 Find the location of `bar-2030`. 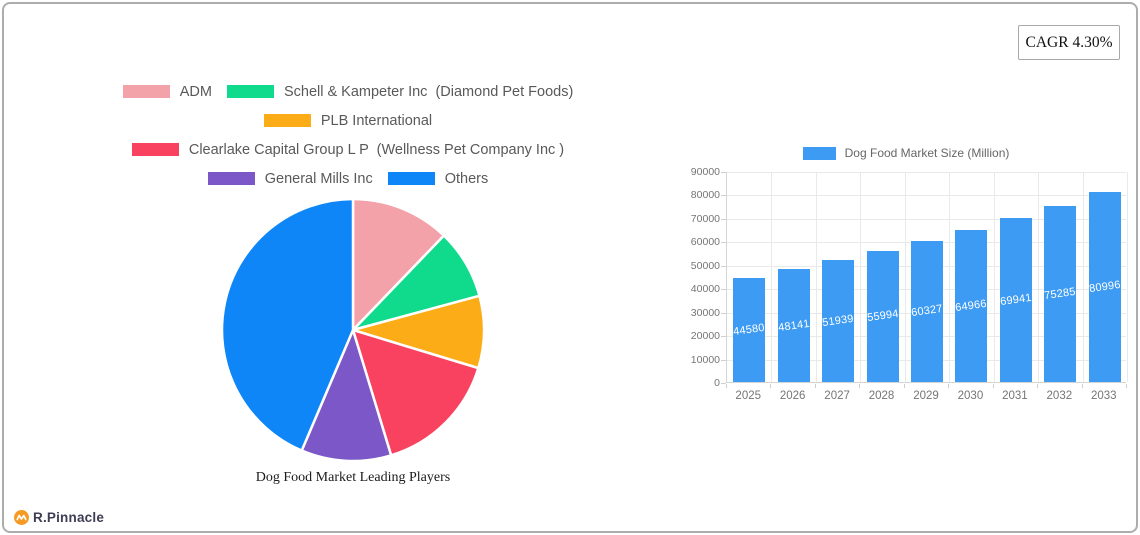

bar-2030 is located at coordinates (971, 305).